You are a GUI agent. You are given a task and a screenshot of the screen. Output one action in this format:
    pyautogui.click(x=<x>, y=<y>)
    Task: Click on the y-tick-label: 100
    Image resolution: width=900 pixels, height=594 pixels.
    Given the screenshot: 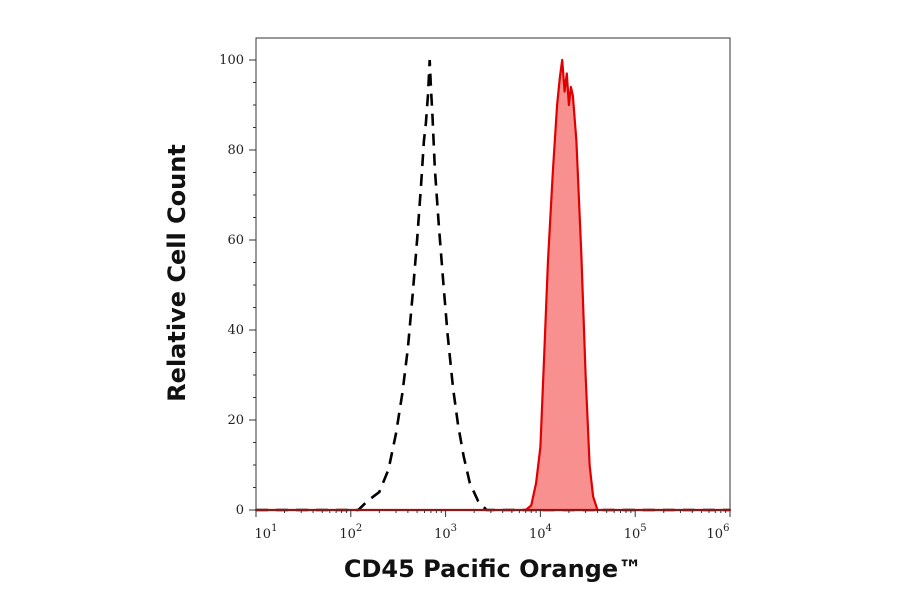 What is the action you would take?
    pyautogui.click(x=231, y=60)
    